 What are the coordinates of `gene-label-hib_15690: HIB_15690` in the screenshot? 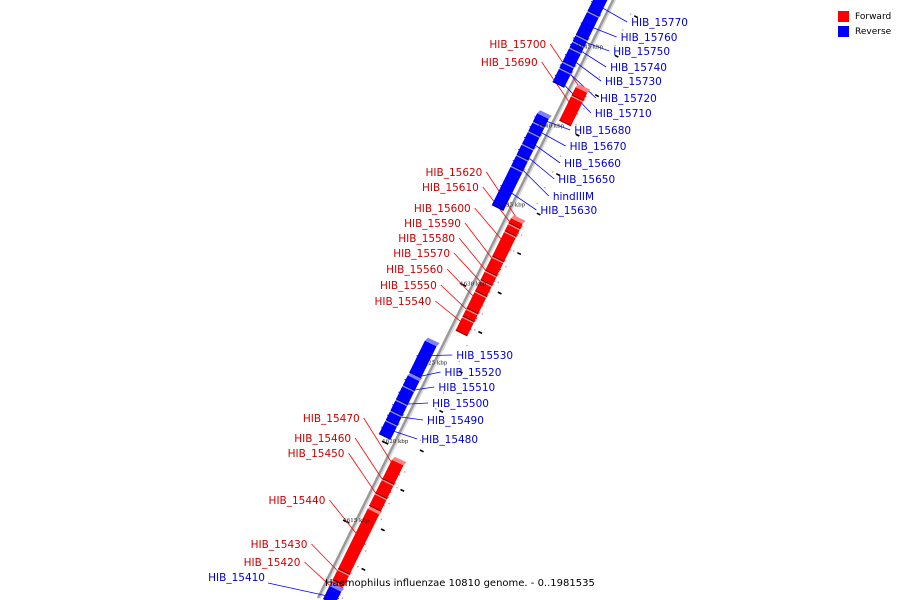 It's located at (509, 63).